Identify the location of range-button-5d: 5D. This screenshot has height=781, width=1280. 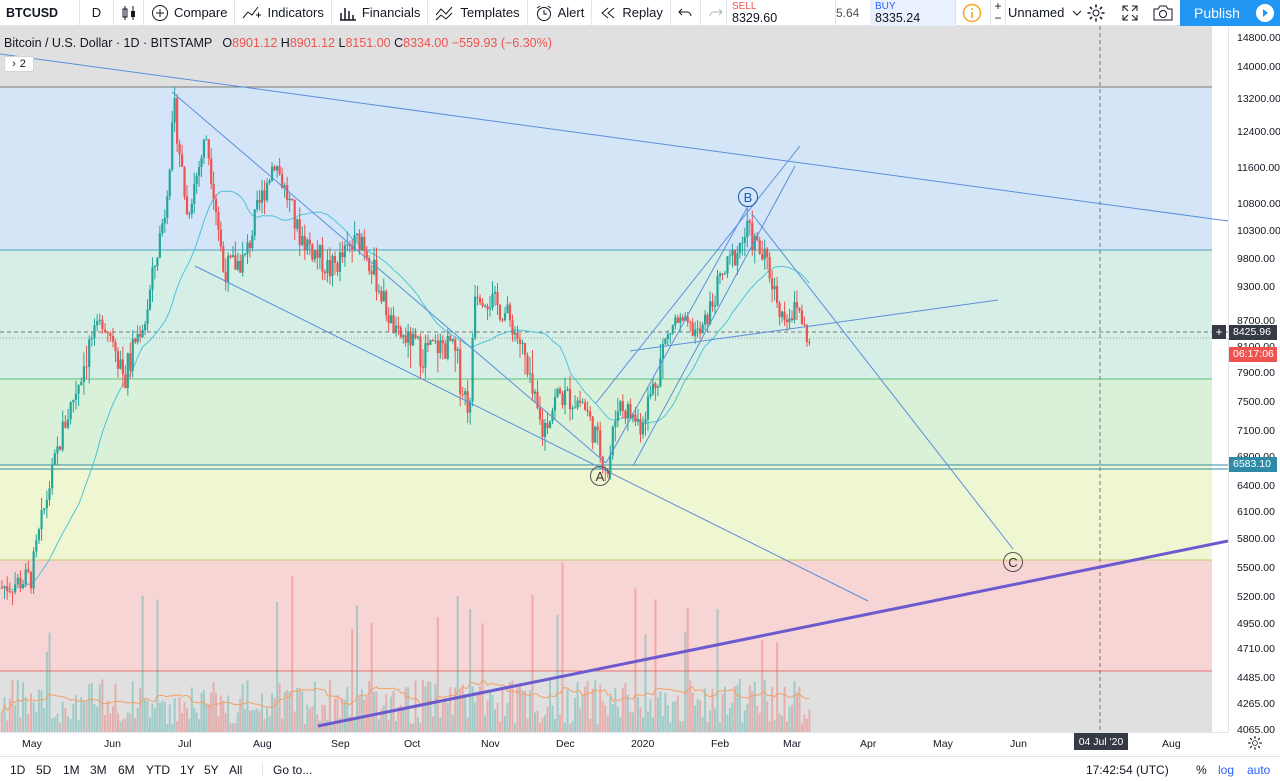
(44, 770).